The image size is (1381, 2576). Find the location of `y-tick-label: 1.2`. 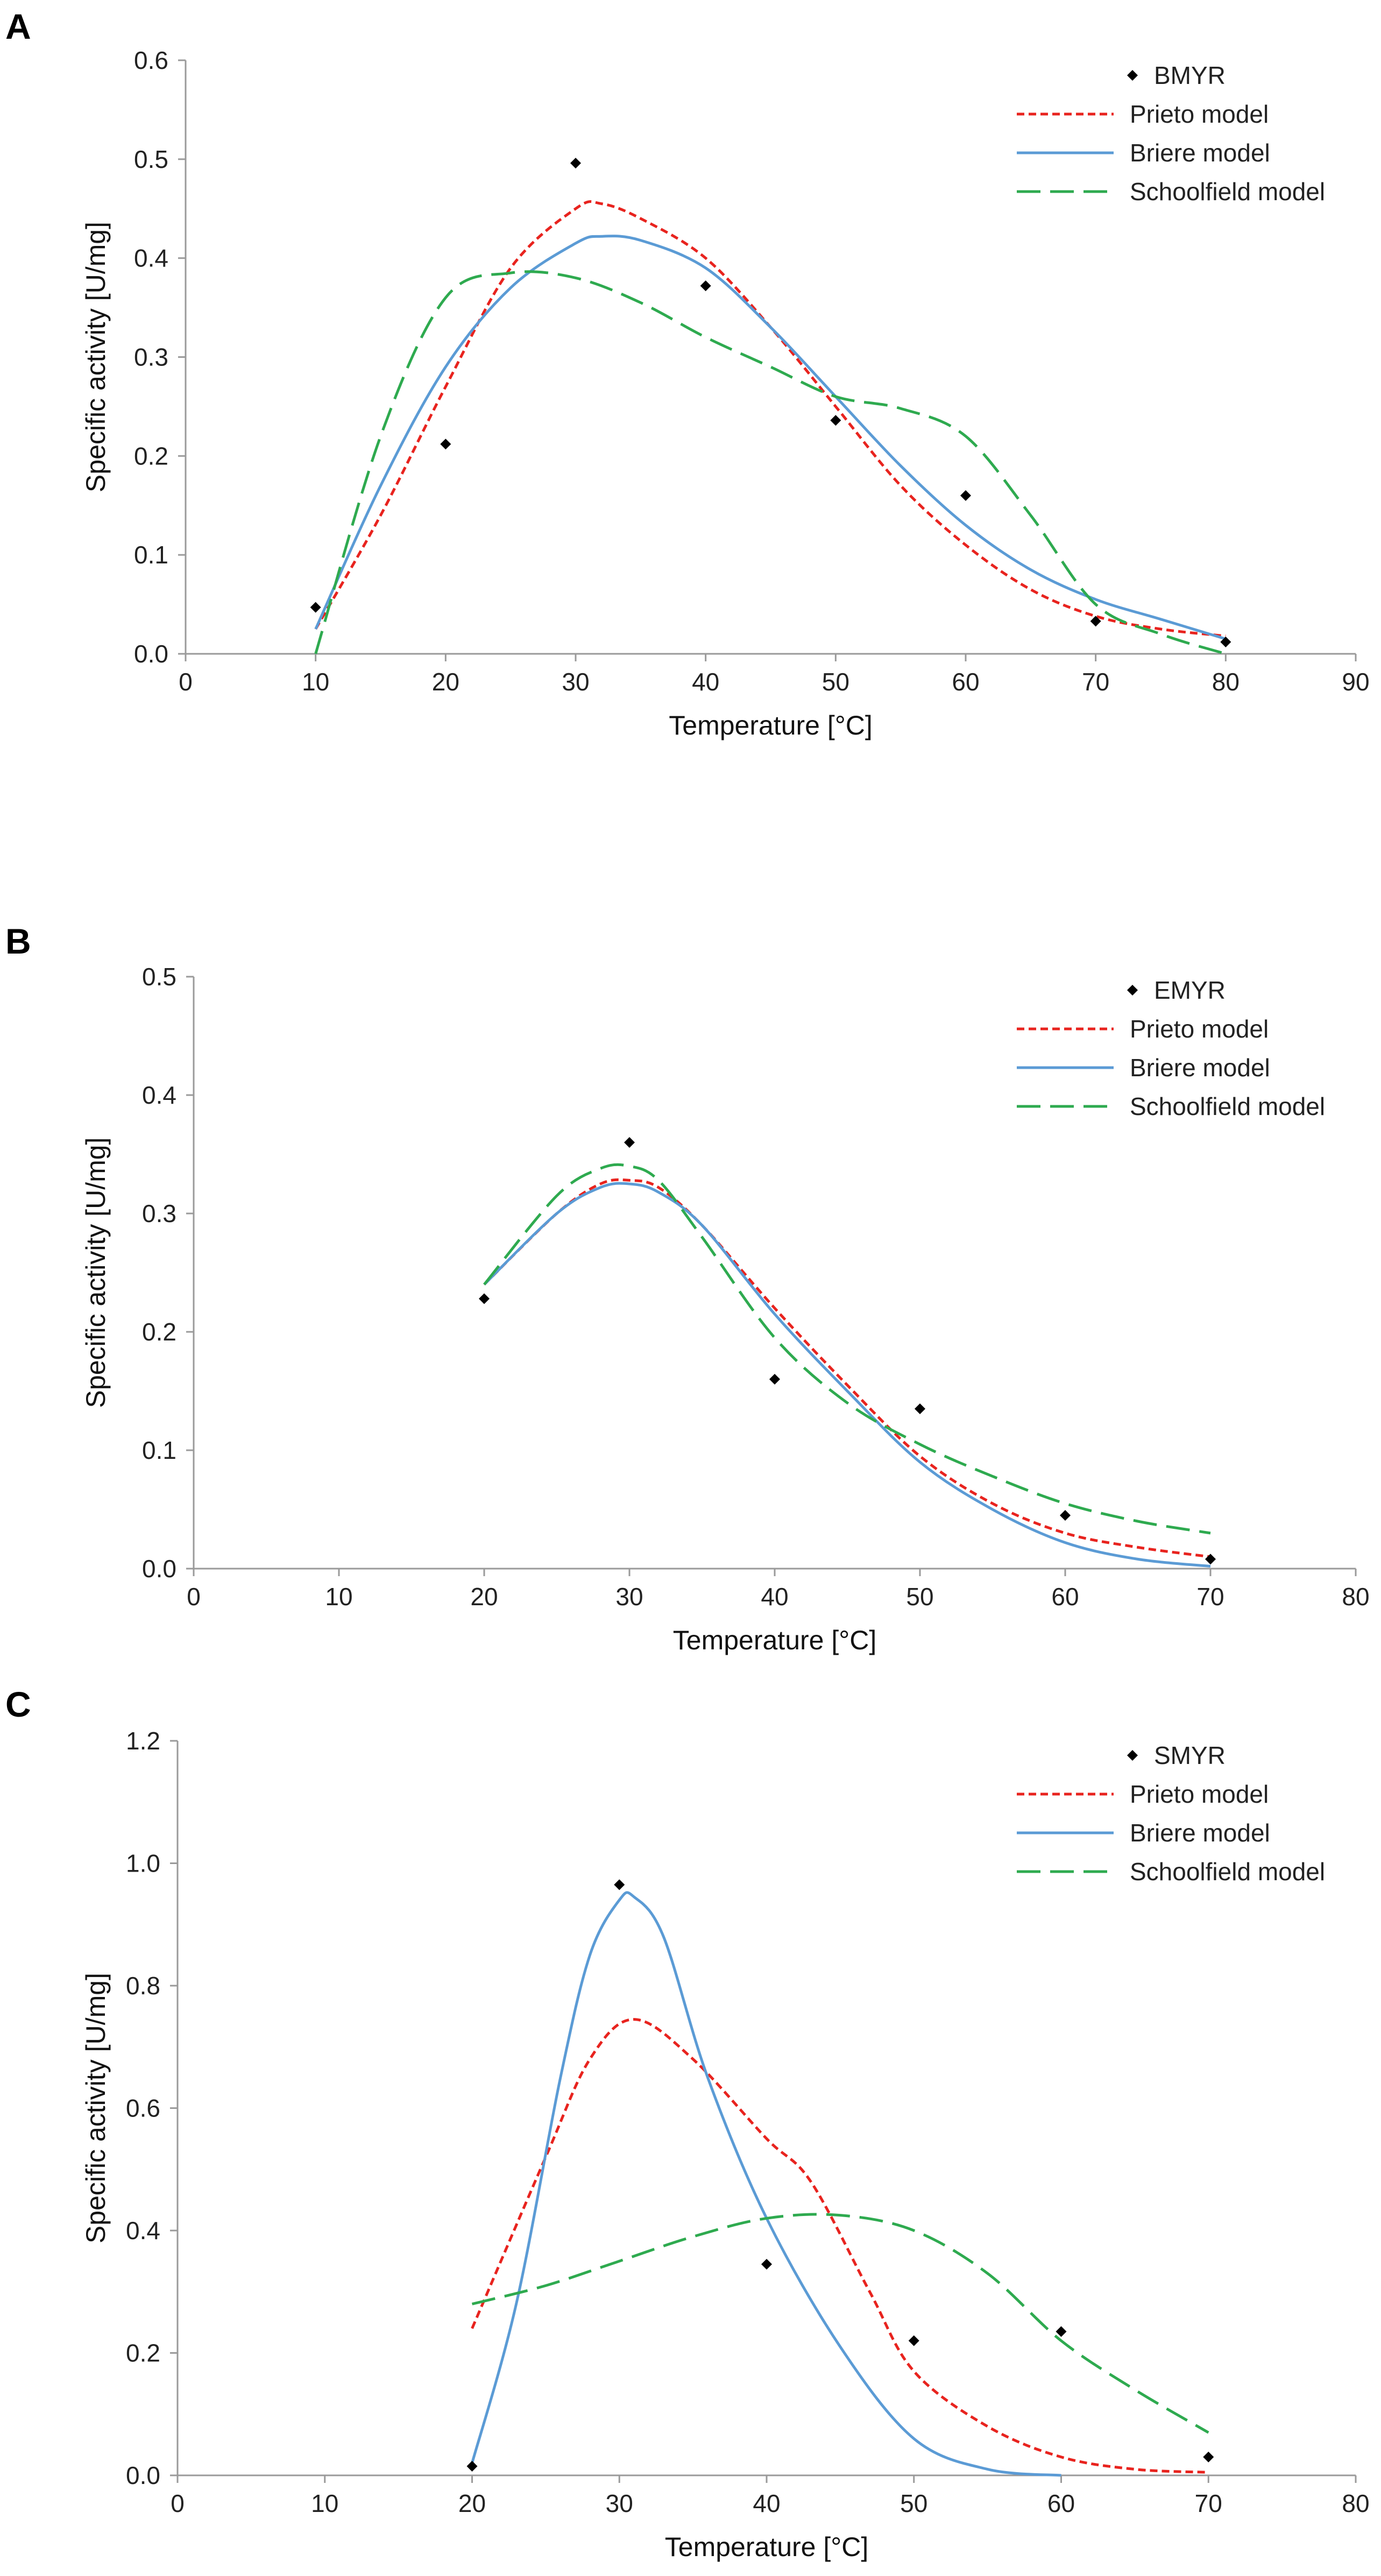

y-tick-label: 1.2 is located at coordinates (143, 1741).